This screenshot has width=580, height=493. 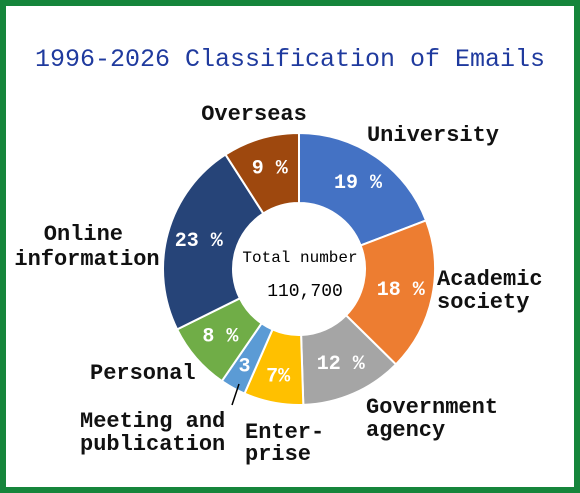 I want to click on center-text: Total number 110,700, so click(x=299, y=275).